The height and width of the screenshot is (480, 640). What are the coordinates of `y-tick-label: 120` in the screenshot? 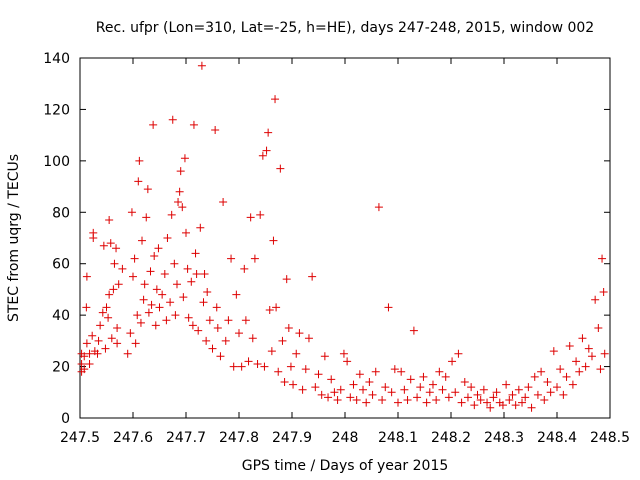 It's located at (56, 110).